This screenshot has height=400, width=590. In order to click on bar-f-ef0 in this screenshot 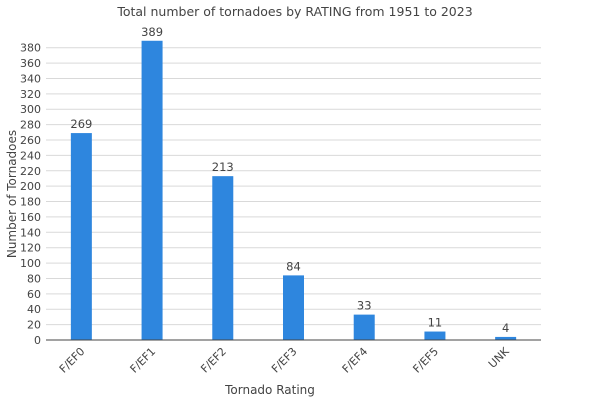, I will do `click(81, 236)`.